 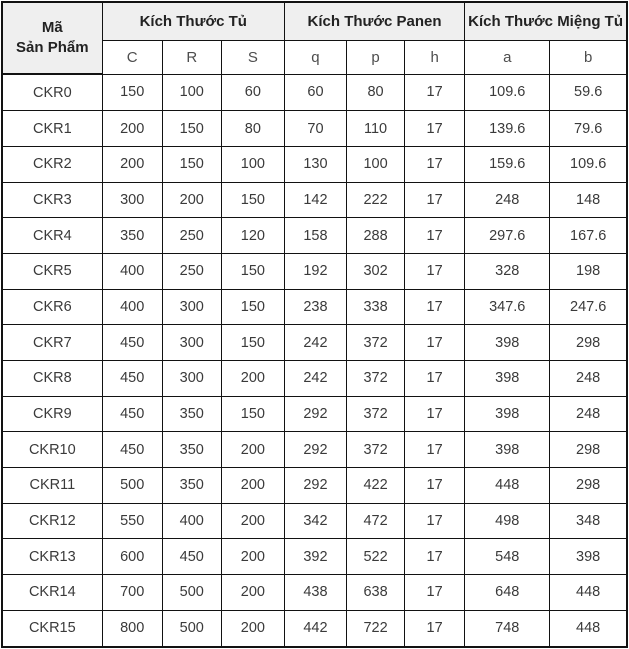 What do you see at coordinates (315, 57) in the screenshot?
I see `column-header-q: q` at bounding box center [315, 57].